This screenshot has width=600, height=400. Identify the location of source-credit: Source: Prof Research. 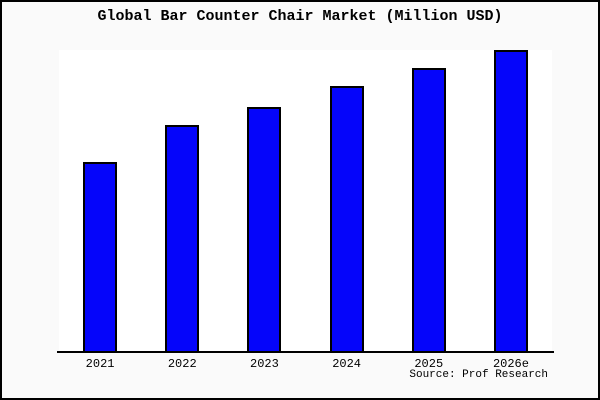
(478, 375).